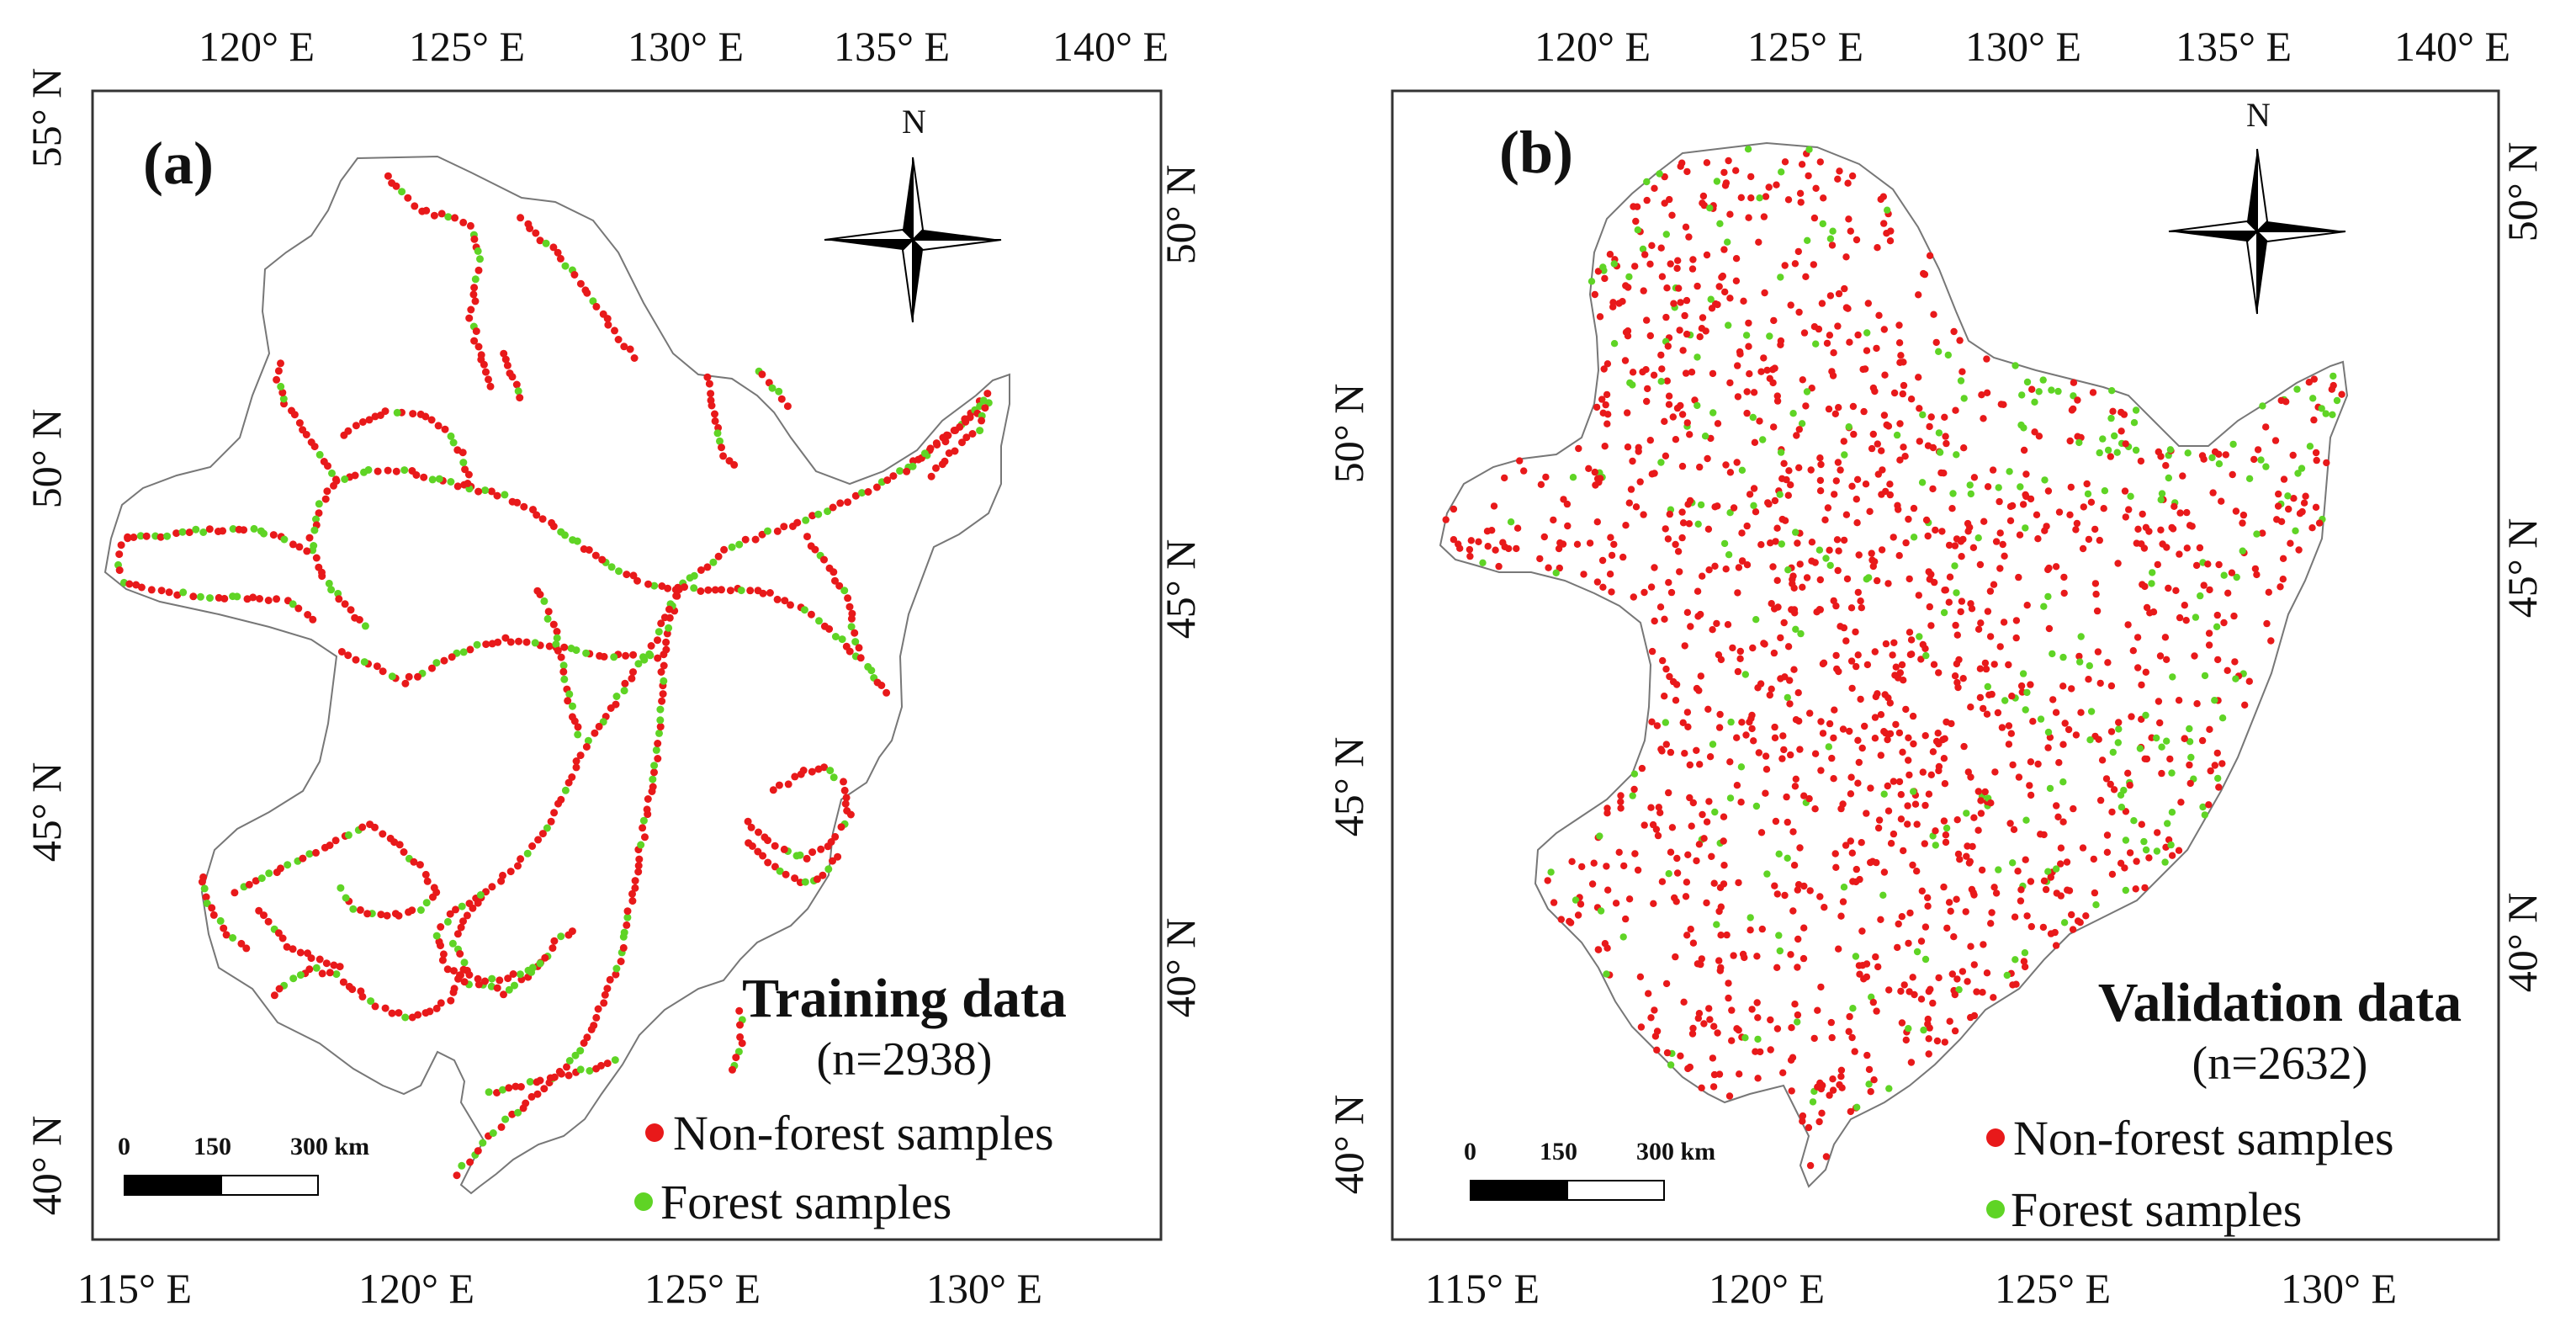 This screenshot has height=1338, width=2576. Describe the element at coordinates (124, 1146) in the screenshot. I see `scale-label-0-a: 0` at that location.